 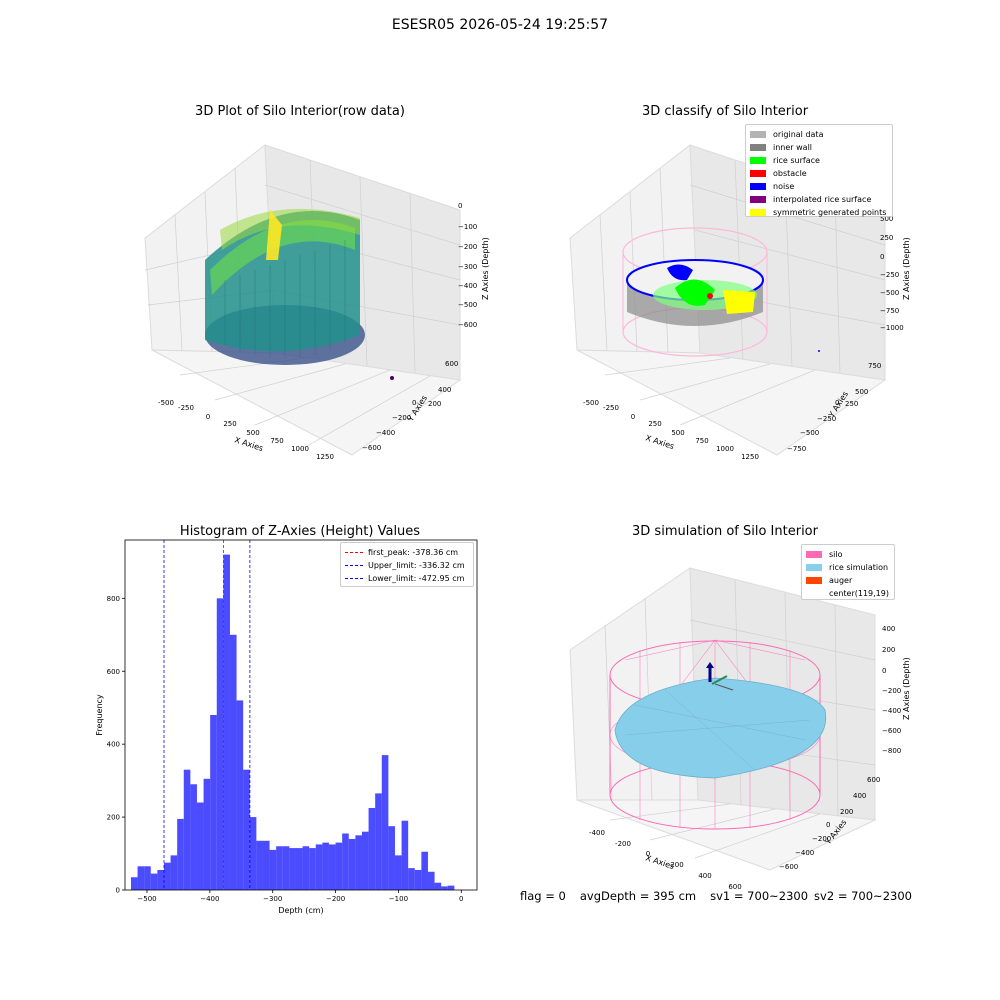 I want to click on legend-entry: inner wall, so click(x=821, y=147).